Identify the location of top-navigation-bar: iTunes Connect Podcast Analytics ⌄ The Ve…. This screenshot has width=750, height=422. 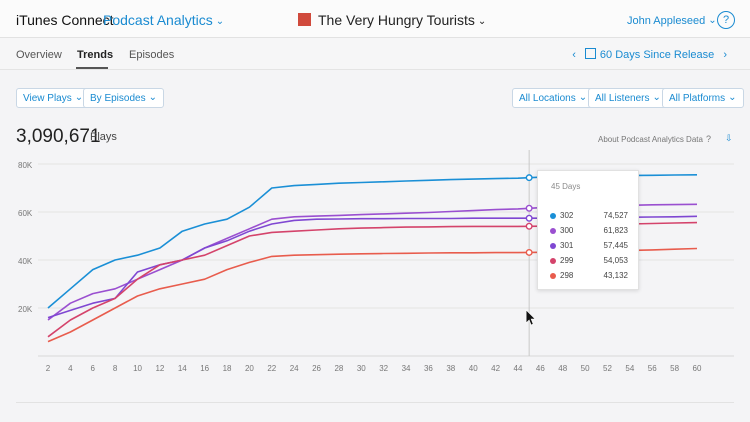
(375, 19).